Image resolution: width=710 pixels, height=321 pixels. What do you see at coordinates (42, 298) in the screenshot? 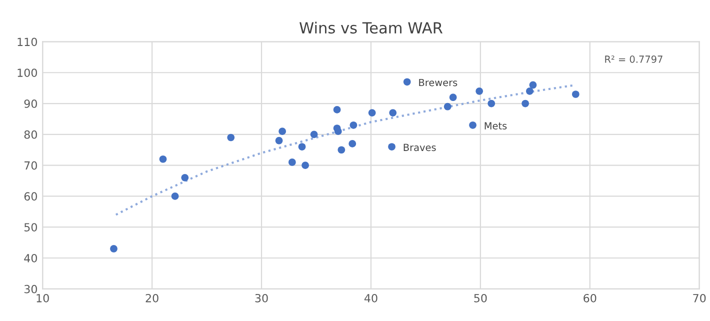
I see `x-tick-label: 10` at bounding box center [42, 298].